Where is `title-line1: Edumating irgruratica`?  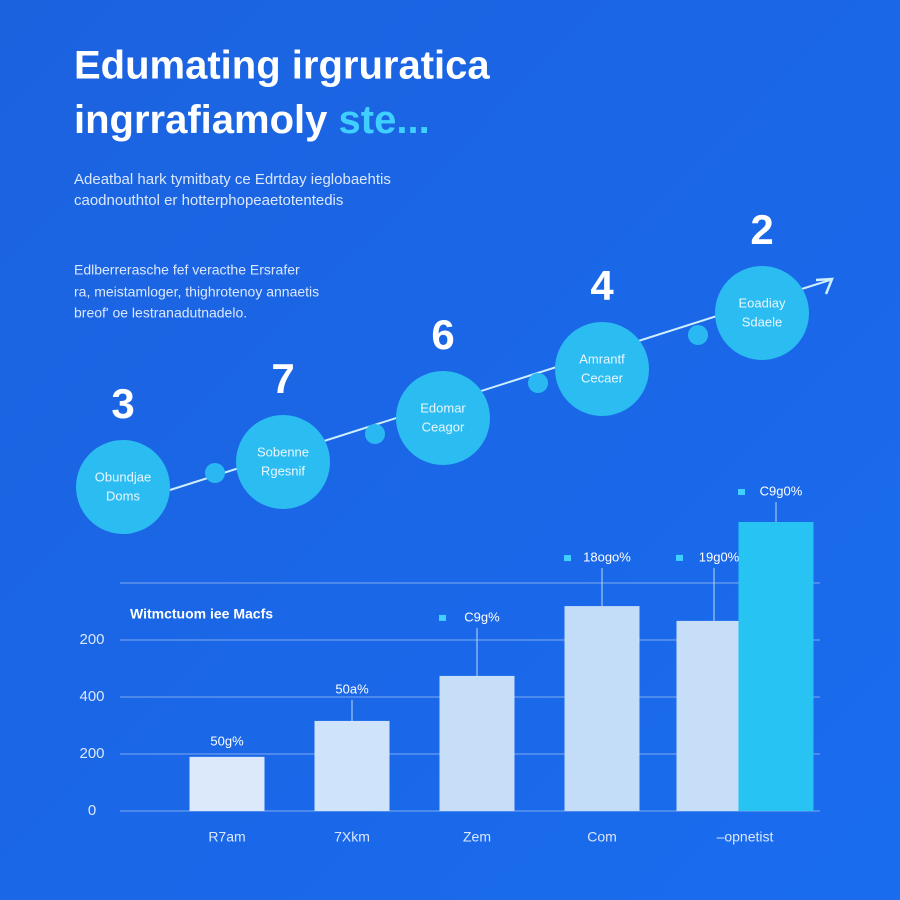 title-line1: Edumating irgruratica is located at coordinates (282, 66).